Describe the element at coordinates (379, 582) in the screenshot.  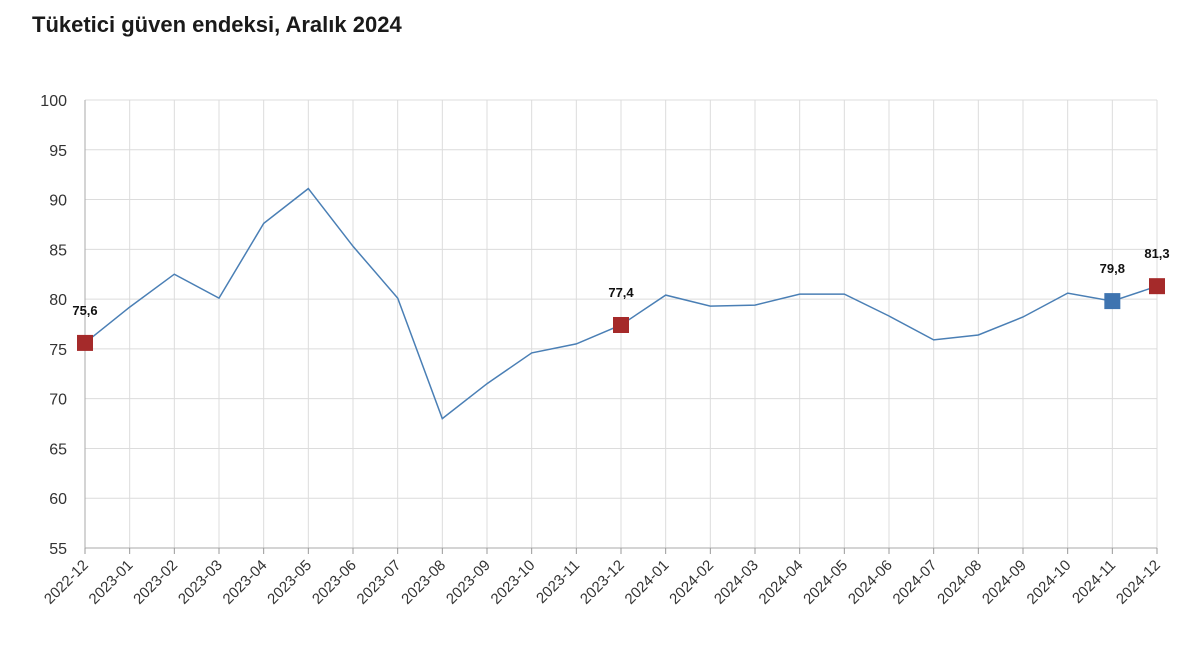
I see `x-tick-label: 2023-07` at that location.